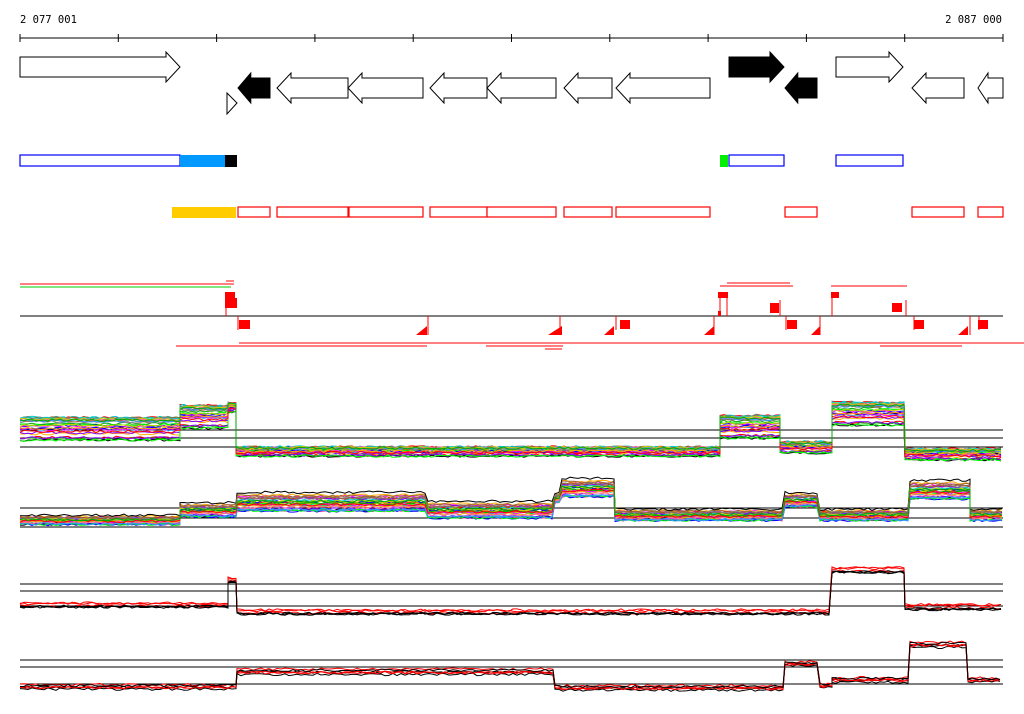 This screenshot has width=1024, height=714. I want to click on gene-arrow-yobS, so click(458, 88).